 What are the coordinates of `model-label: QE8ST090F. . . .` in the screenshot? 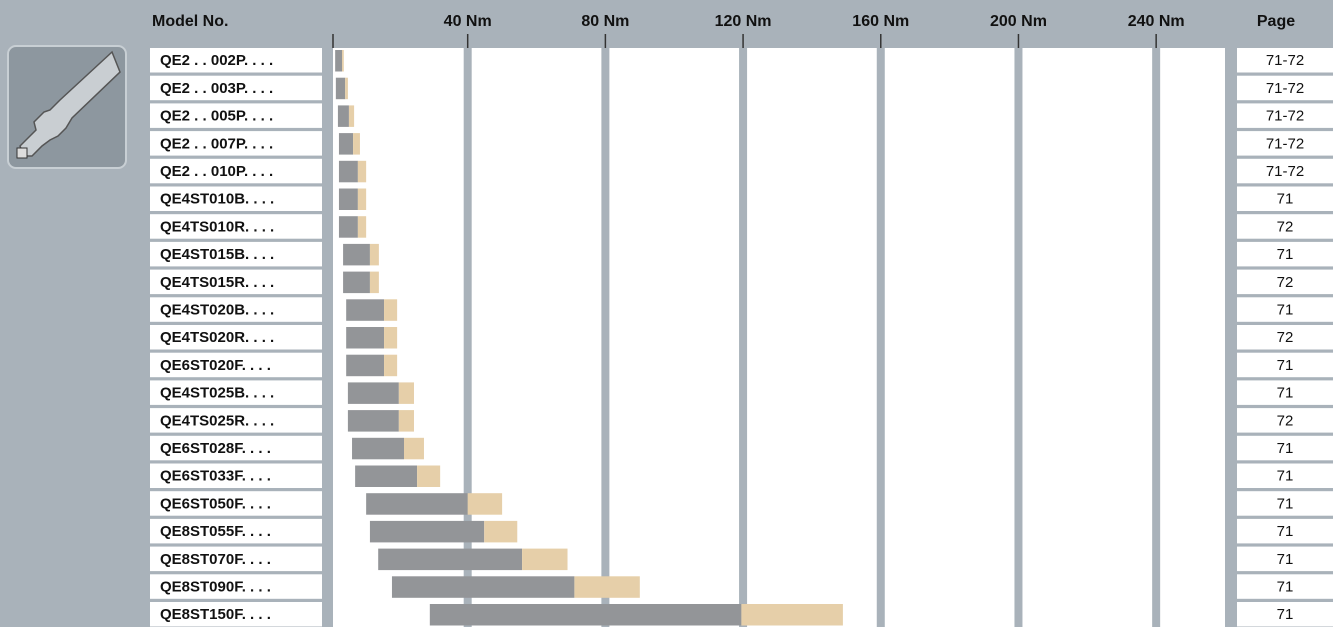 It's located at (215, 587).